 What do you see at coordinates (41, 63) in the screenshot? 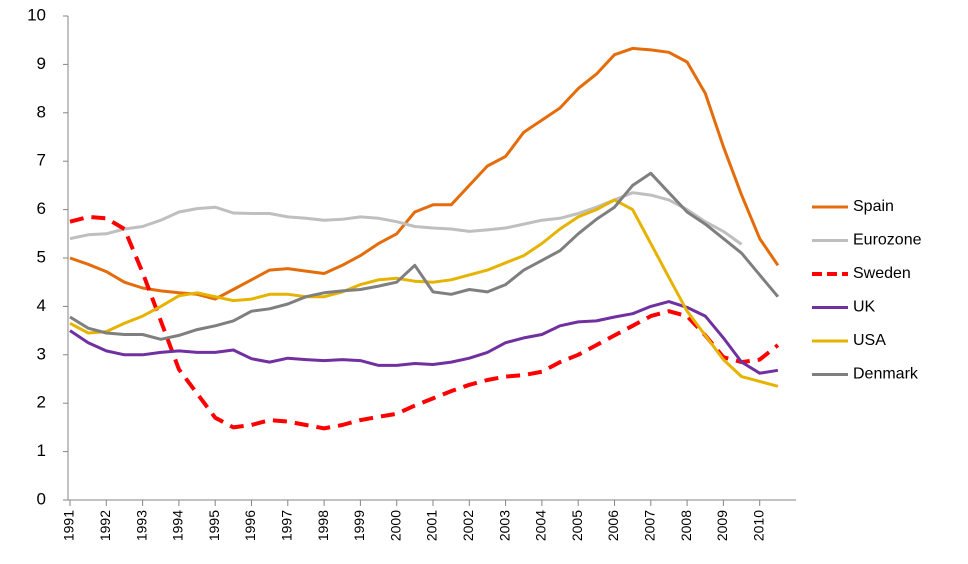
I see `y-tick-label: 9` at bounding box center [41, 63].